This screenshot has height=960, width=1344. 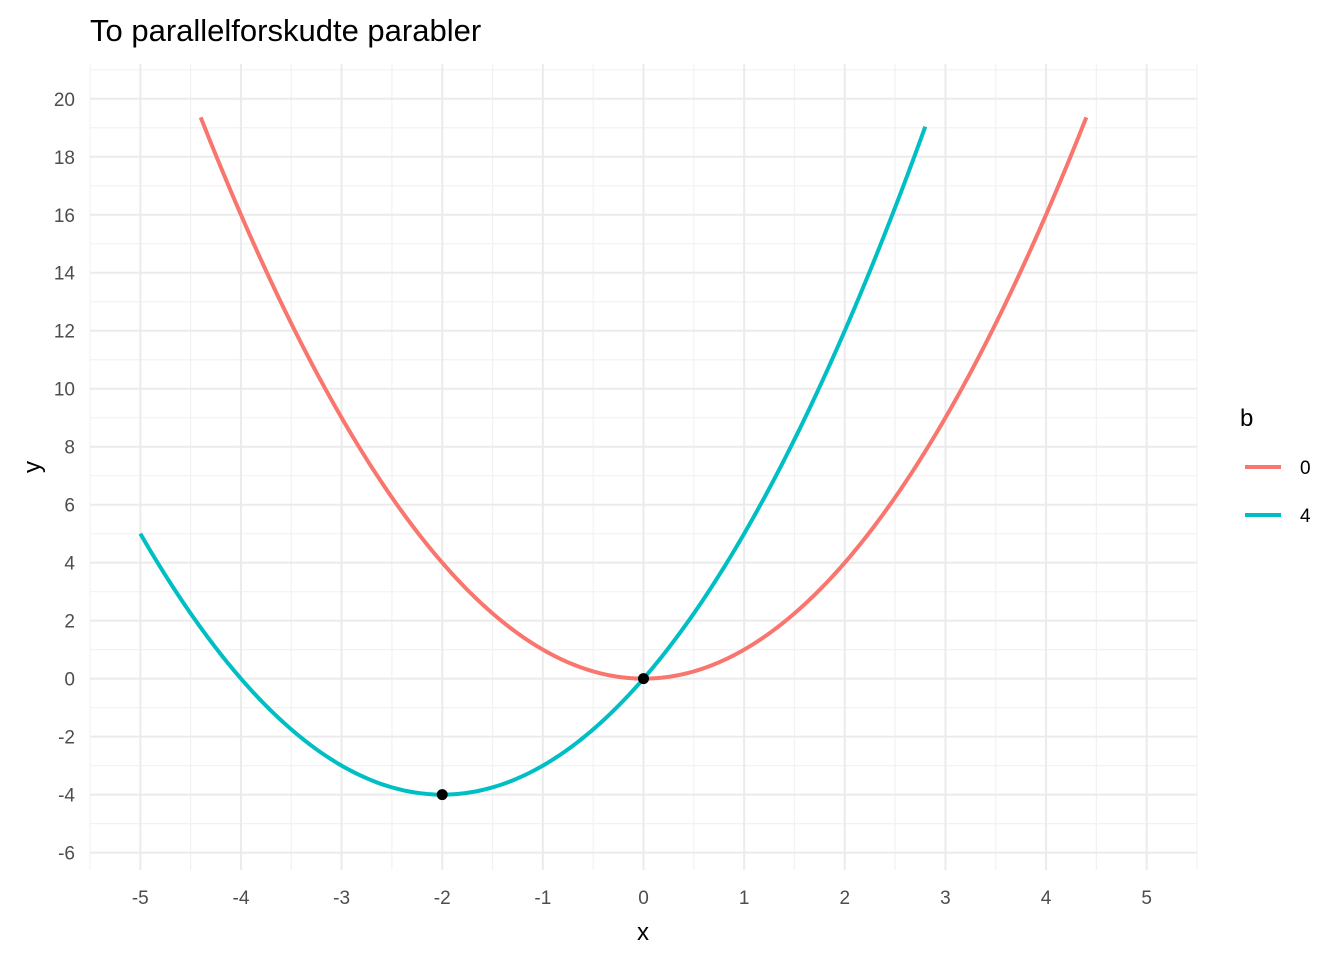 I want to click on y-tick-label: -4, so click(x=66, y=796).